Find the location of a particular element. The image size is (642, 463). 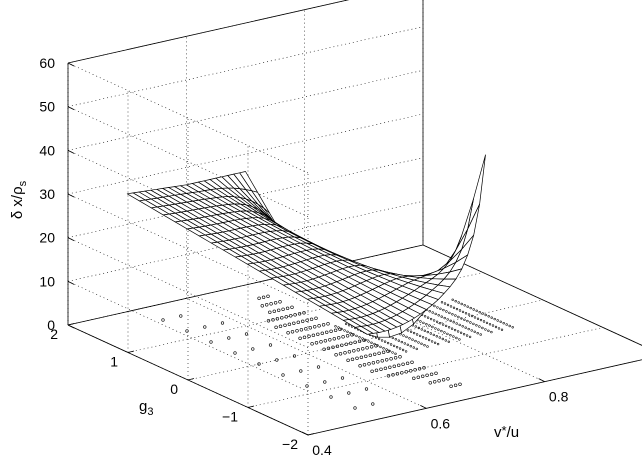

y-tick-label: −1 is located at coordinates (230, 417).